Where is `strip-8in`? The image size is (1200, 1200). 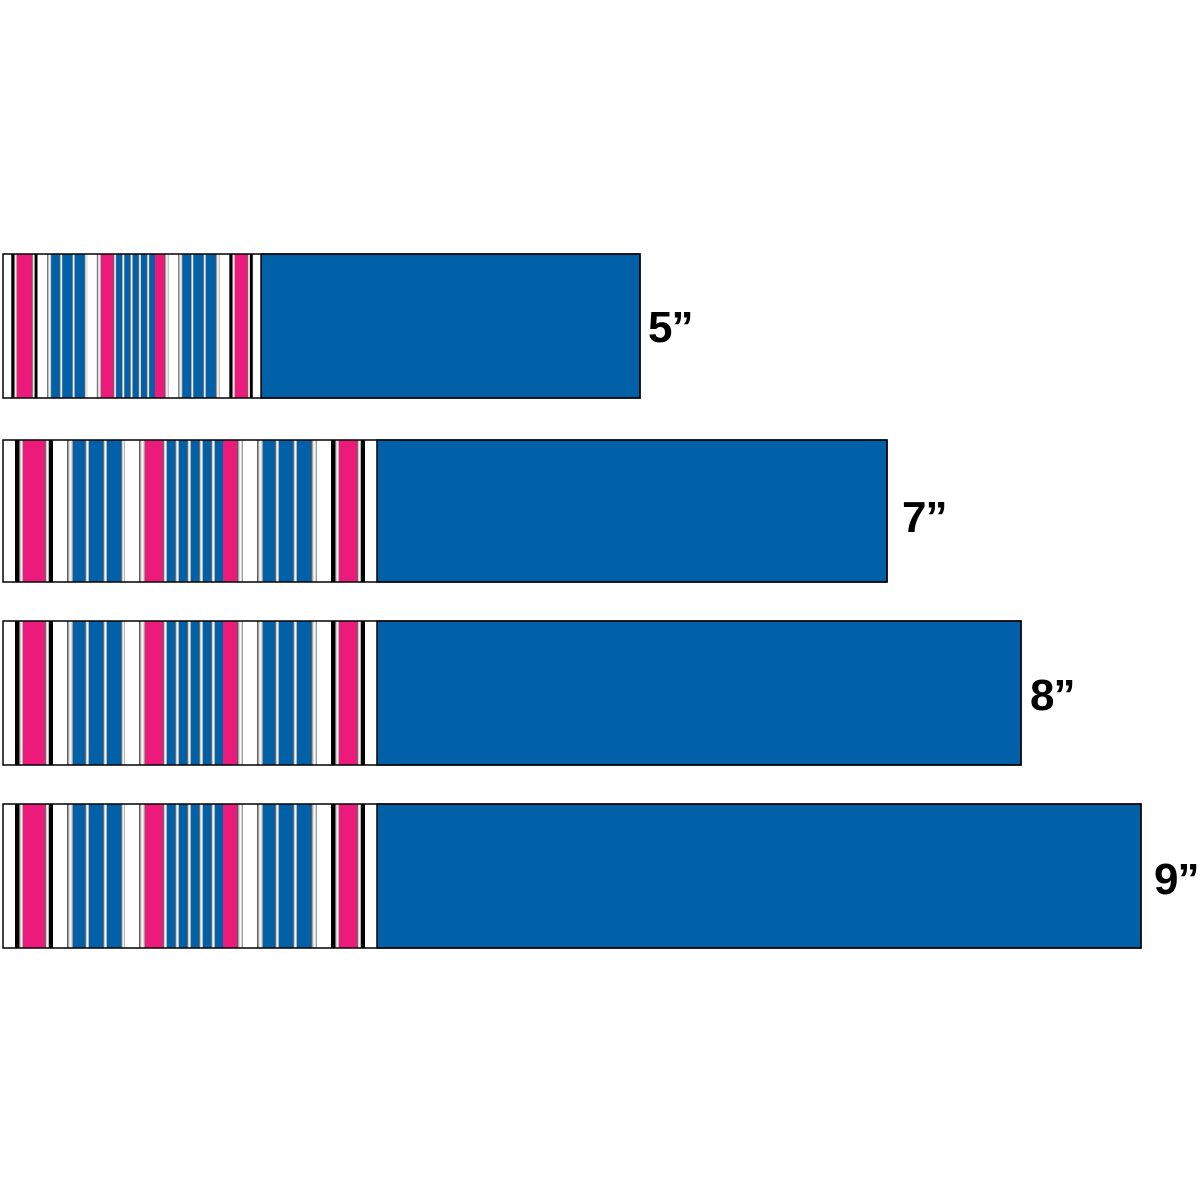
strip-8in is located at coordinates (512, 693).